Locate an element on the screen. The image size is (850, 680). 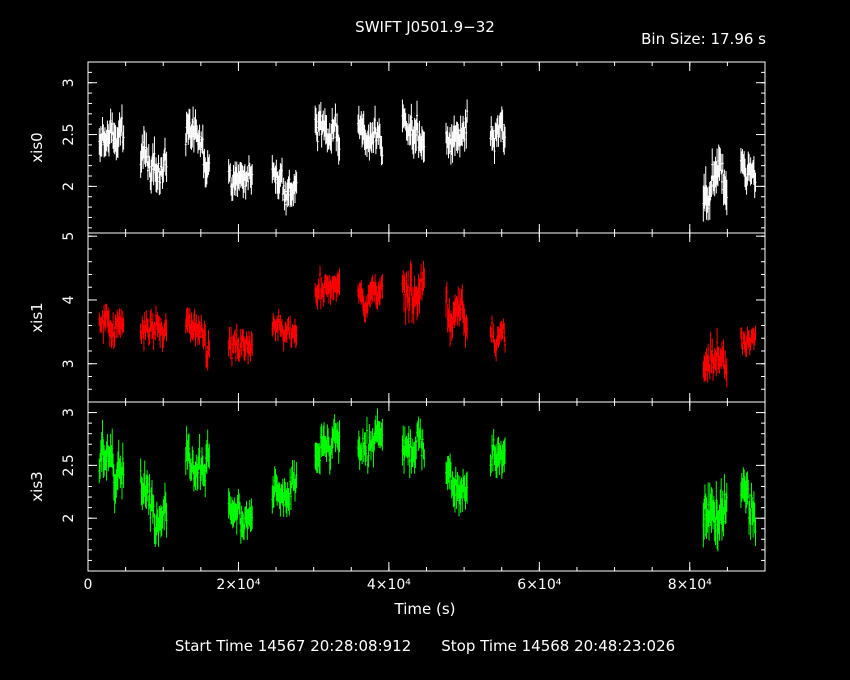
x-tick-label: 4×10⁴ is located at coordinates (389, 585).